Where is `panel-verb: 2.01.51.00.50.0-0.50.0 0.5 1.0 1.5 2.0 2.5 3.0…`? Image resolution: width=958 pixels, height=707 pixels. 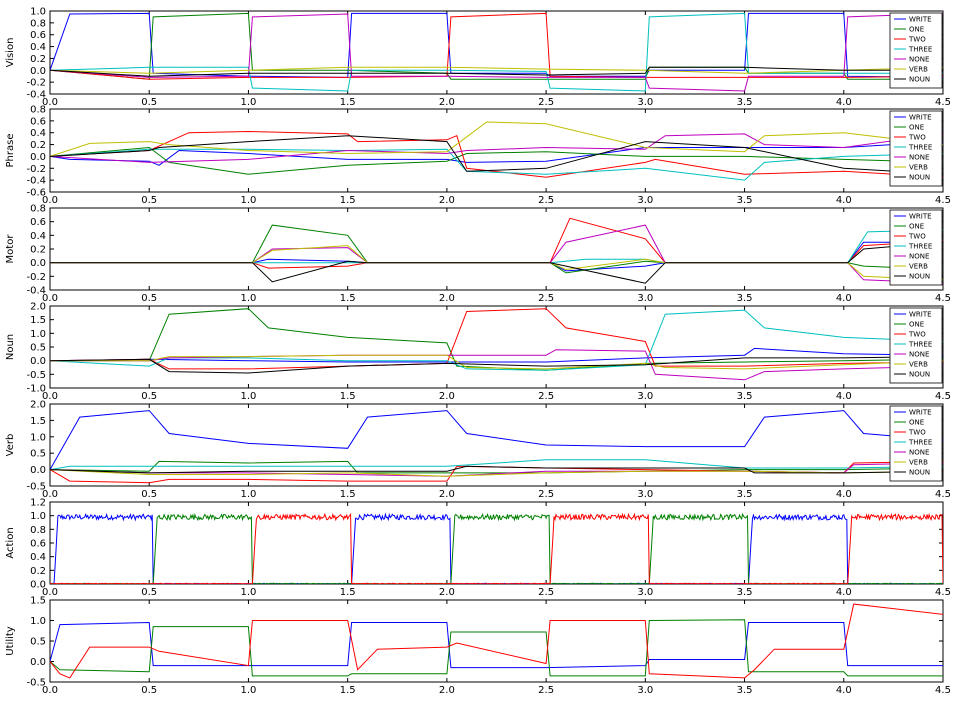
panel-verb: 2.01.51.00.50.0-0.50.0 0.5 1.0 1.5 2.0 2.5 3.0… is located at coordinates (478, 450).